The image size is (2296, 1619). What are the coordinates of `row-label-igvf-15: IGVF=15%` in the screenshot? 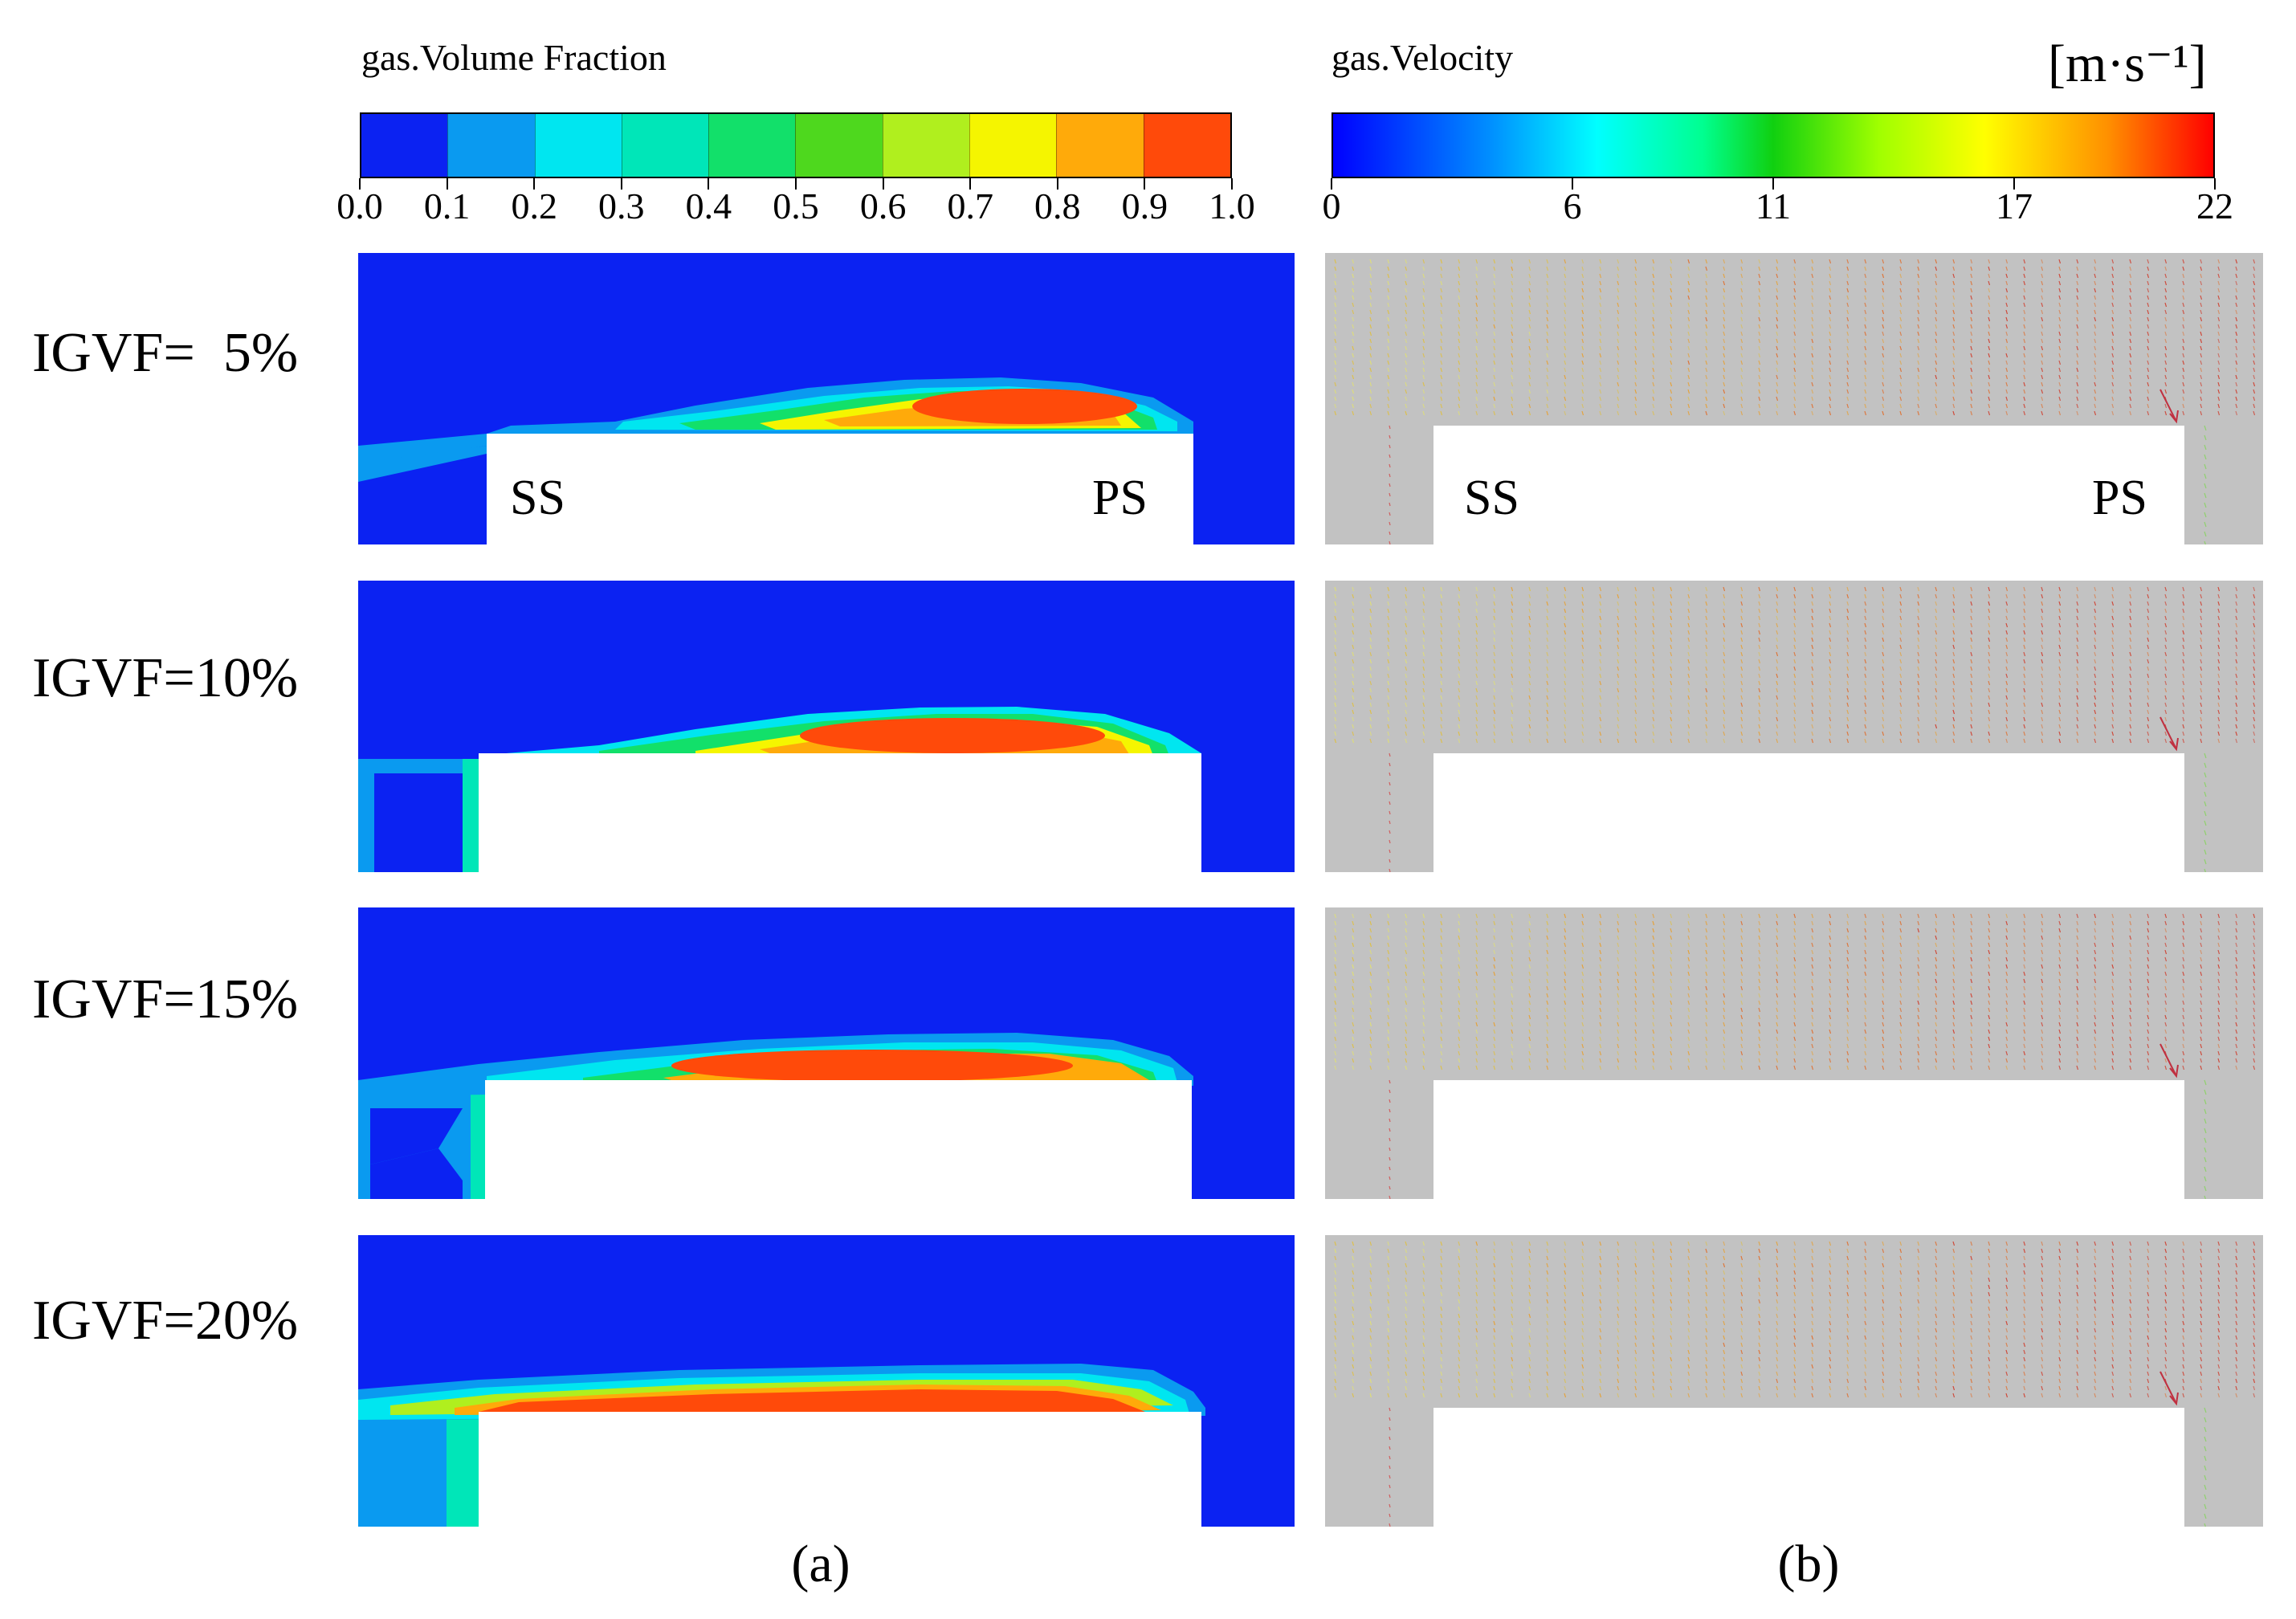 It's located at (165, 999).